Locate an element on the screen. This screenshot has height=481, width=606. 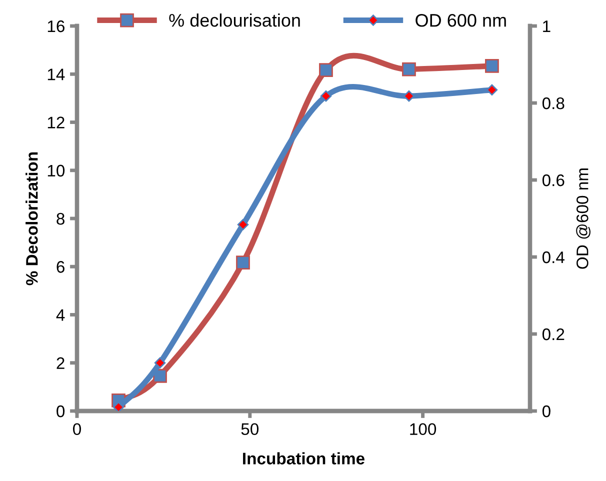
y-axis-title: % Decolorization is located at coordinates (32, 219).